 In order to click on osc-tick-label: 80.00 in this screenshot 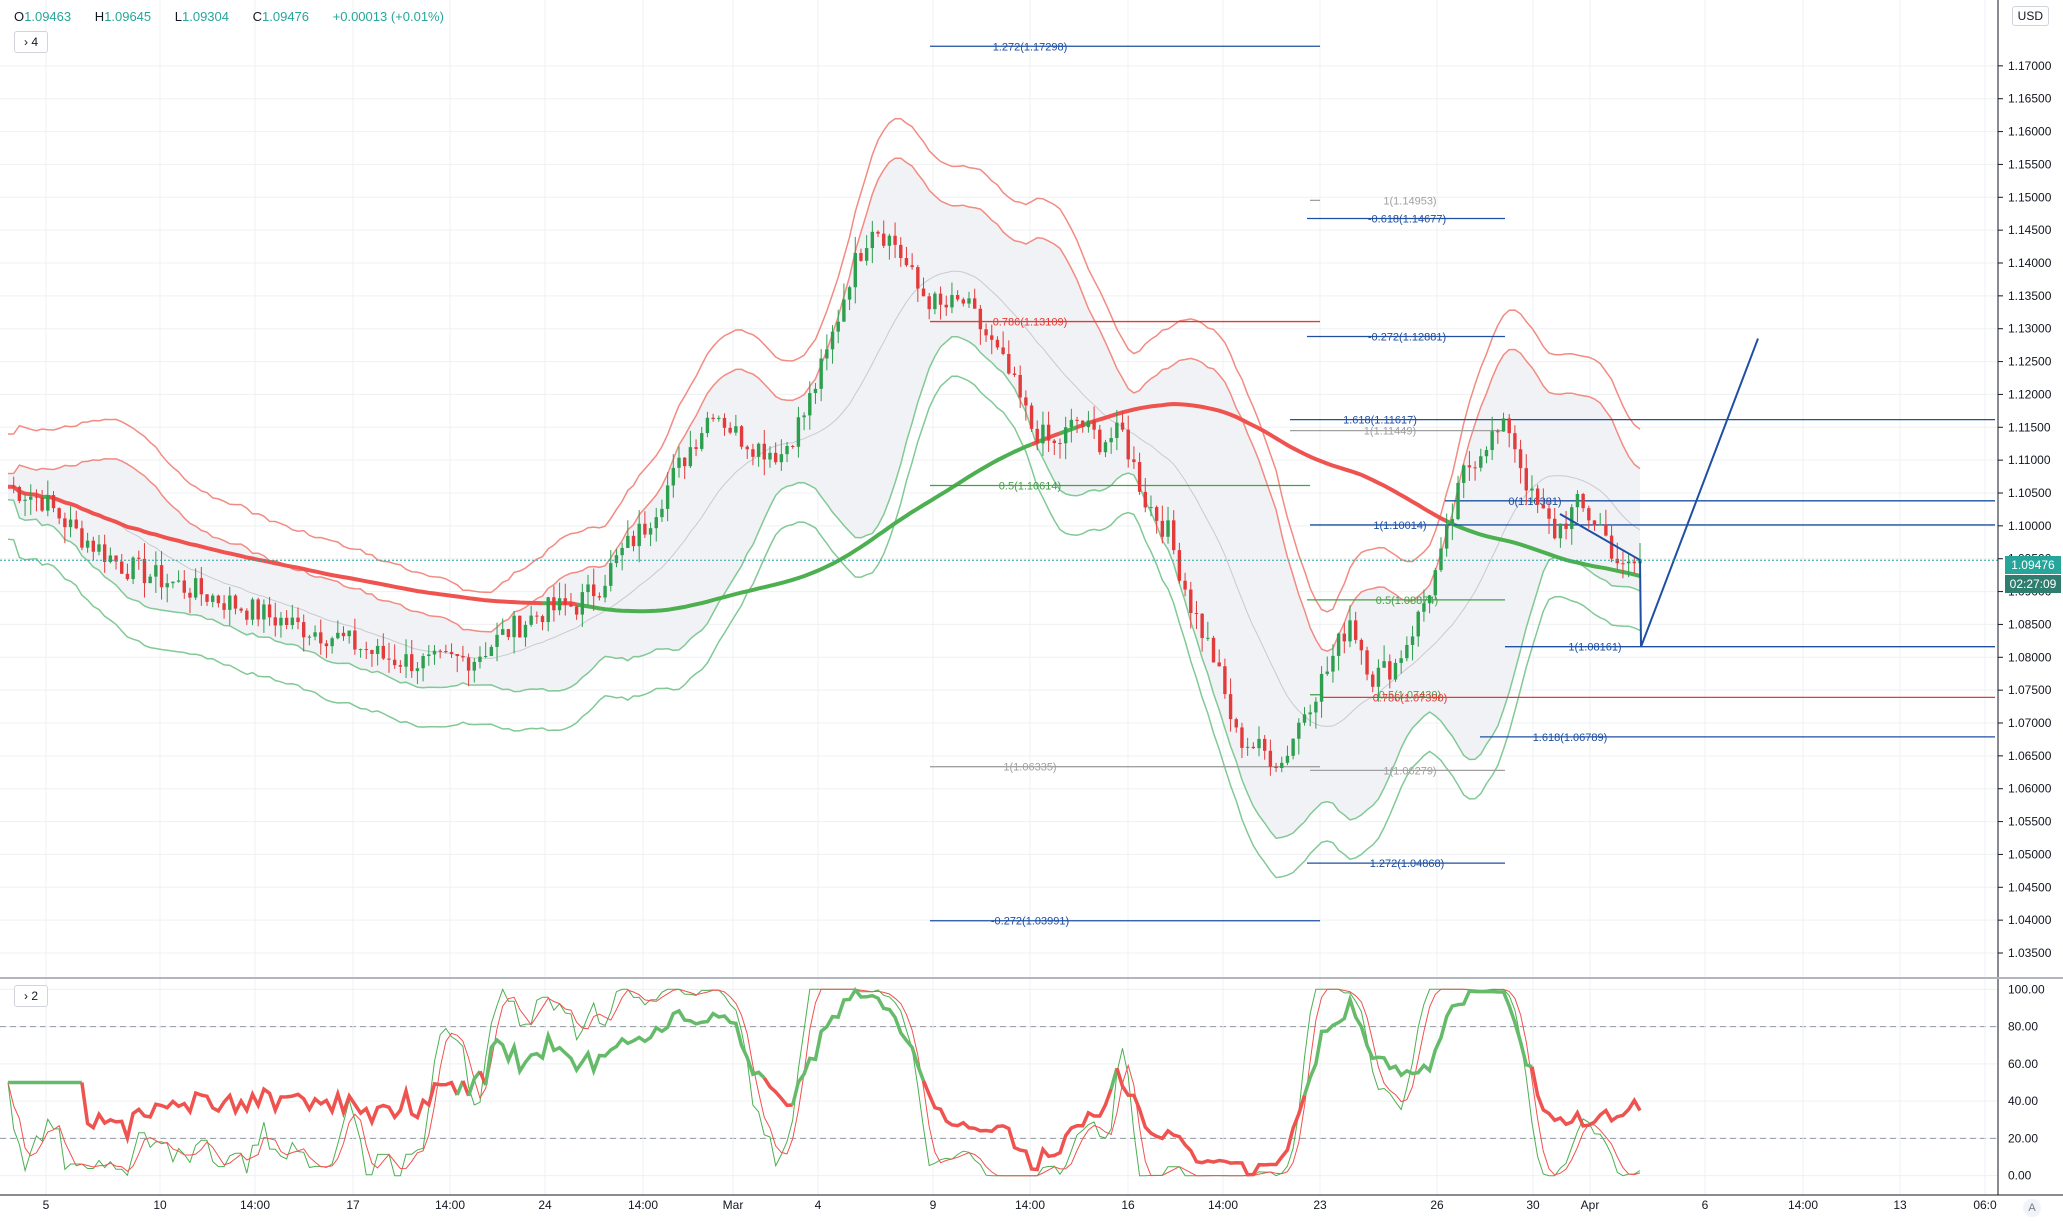, I will do `click(2023, 1027)`.